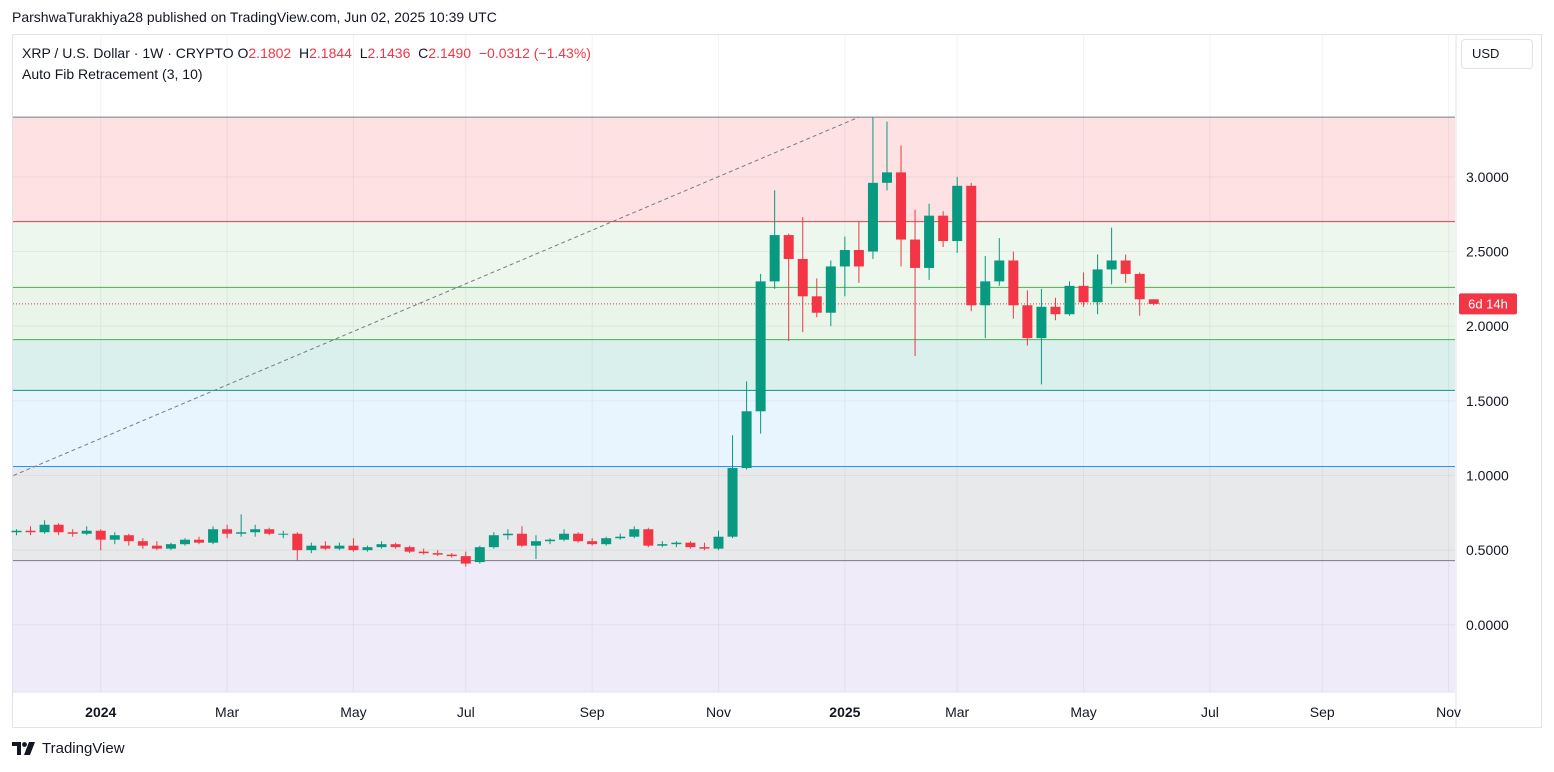 The width and height of the screenshot is (1554, 772). Describe the element at coordinates (83, 748) in the screenshot. I see `tradingview-brand-label: TradingView` at that location.